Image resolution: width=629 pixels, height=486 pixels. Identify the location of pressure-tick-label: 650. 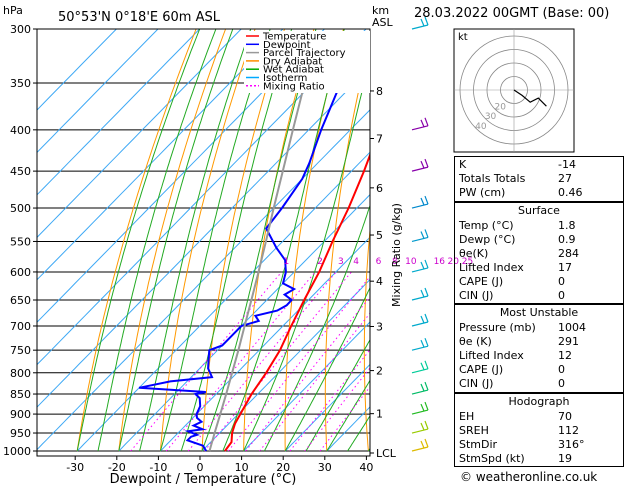
(20, 300).